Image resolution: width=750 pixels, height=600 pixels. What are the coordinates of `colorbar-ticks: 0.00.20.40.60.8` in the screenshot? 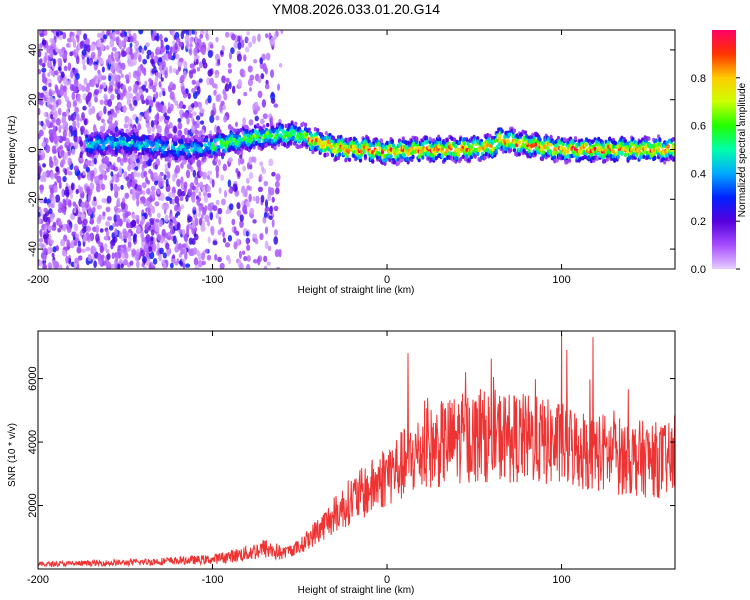 It's located at (715, 174).